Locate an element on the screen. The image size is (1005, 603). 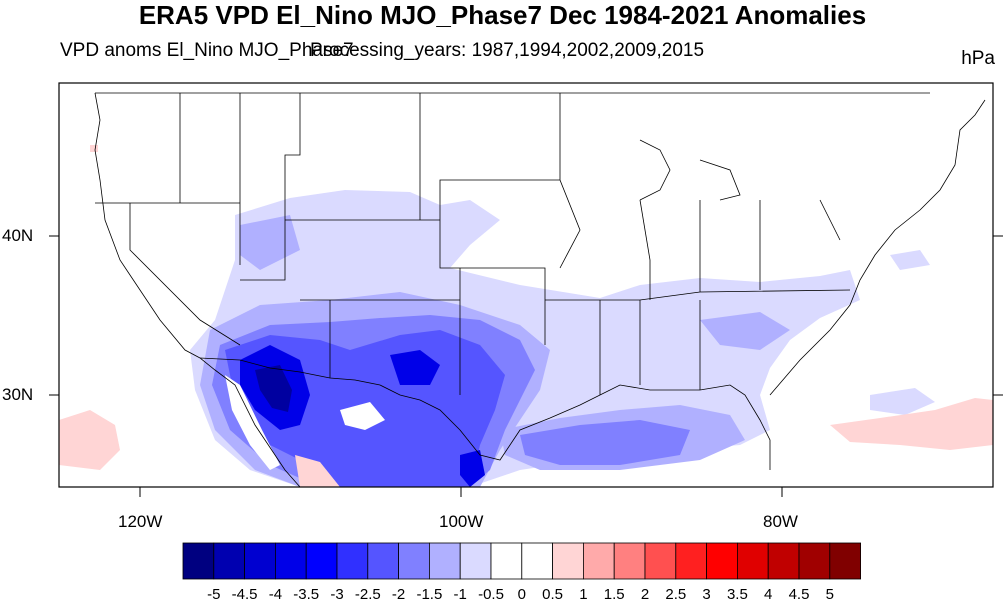
colorbar-tick-label: -2.5 is located at coordinates (367, 594).